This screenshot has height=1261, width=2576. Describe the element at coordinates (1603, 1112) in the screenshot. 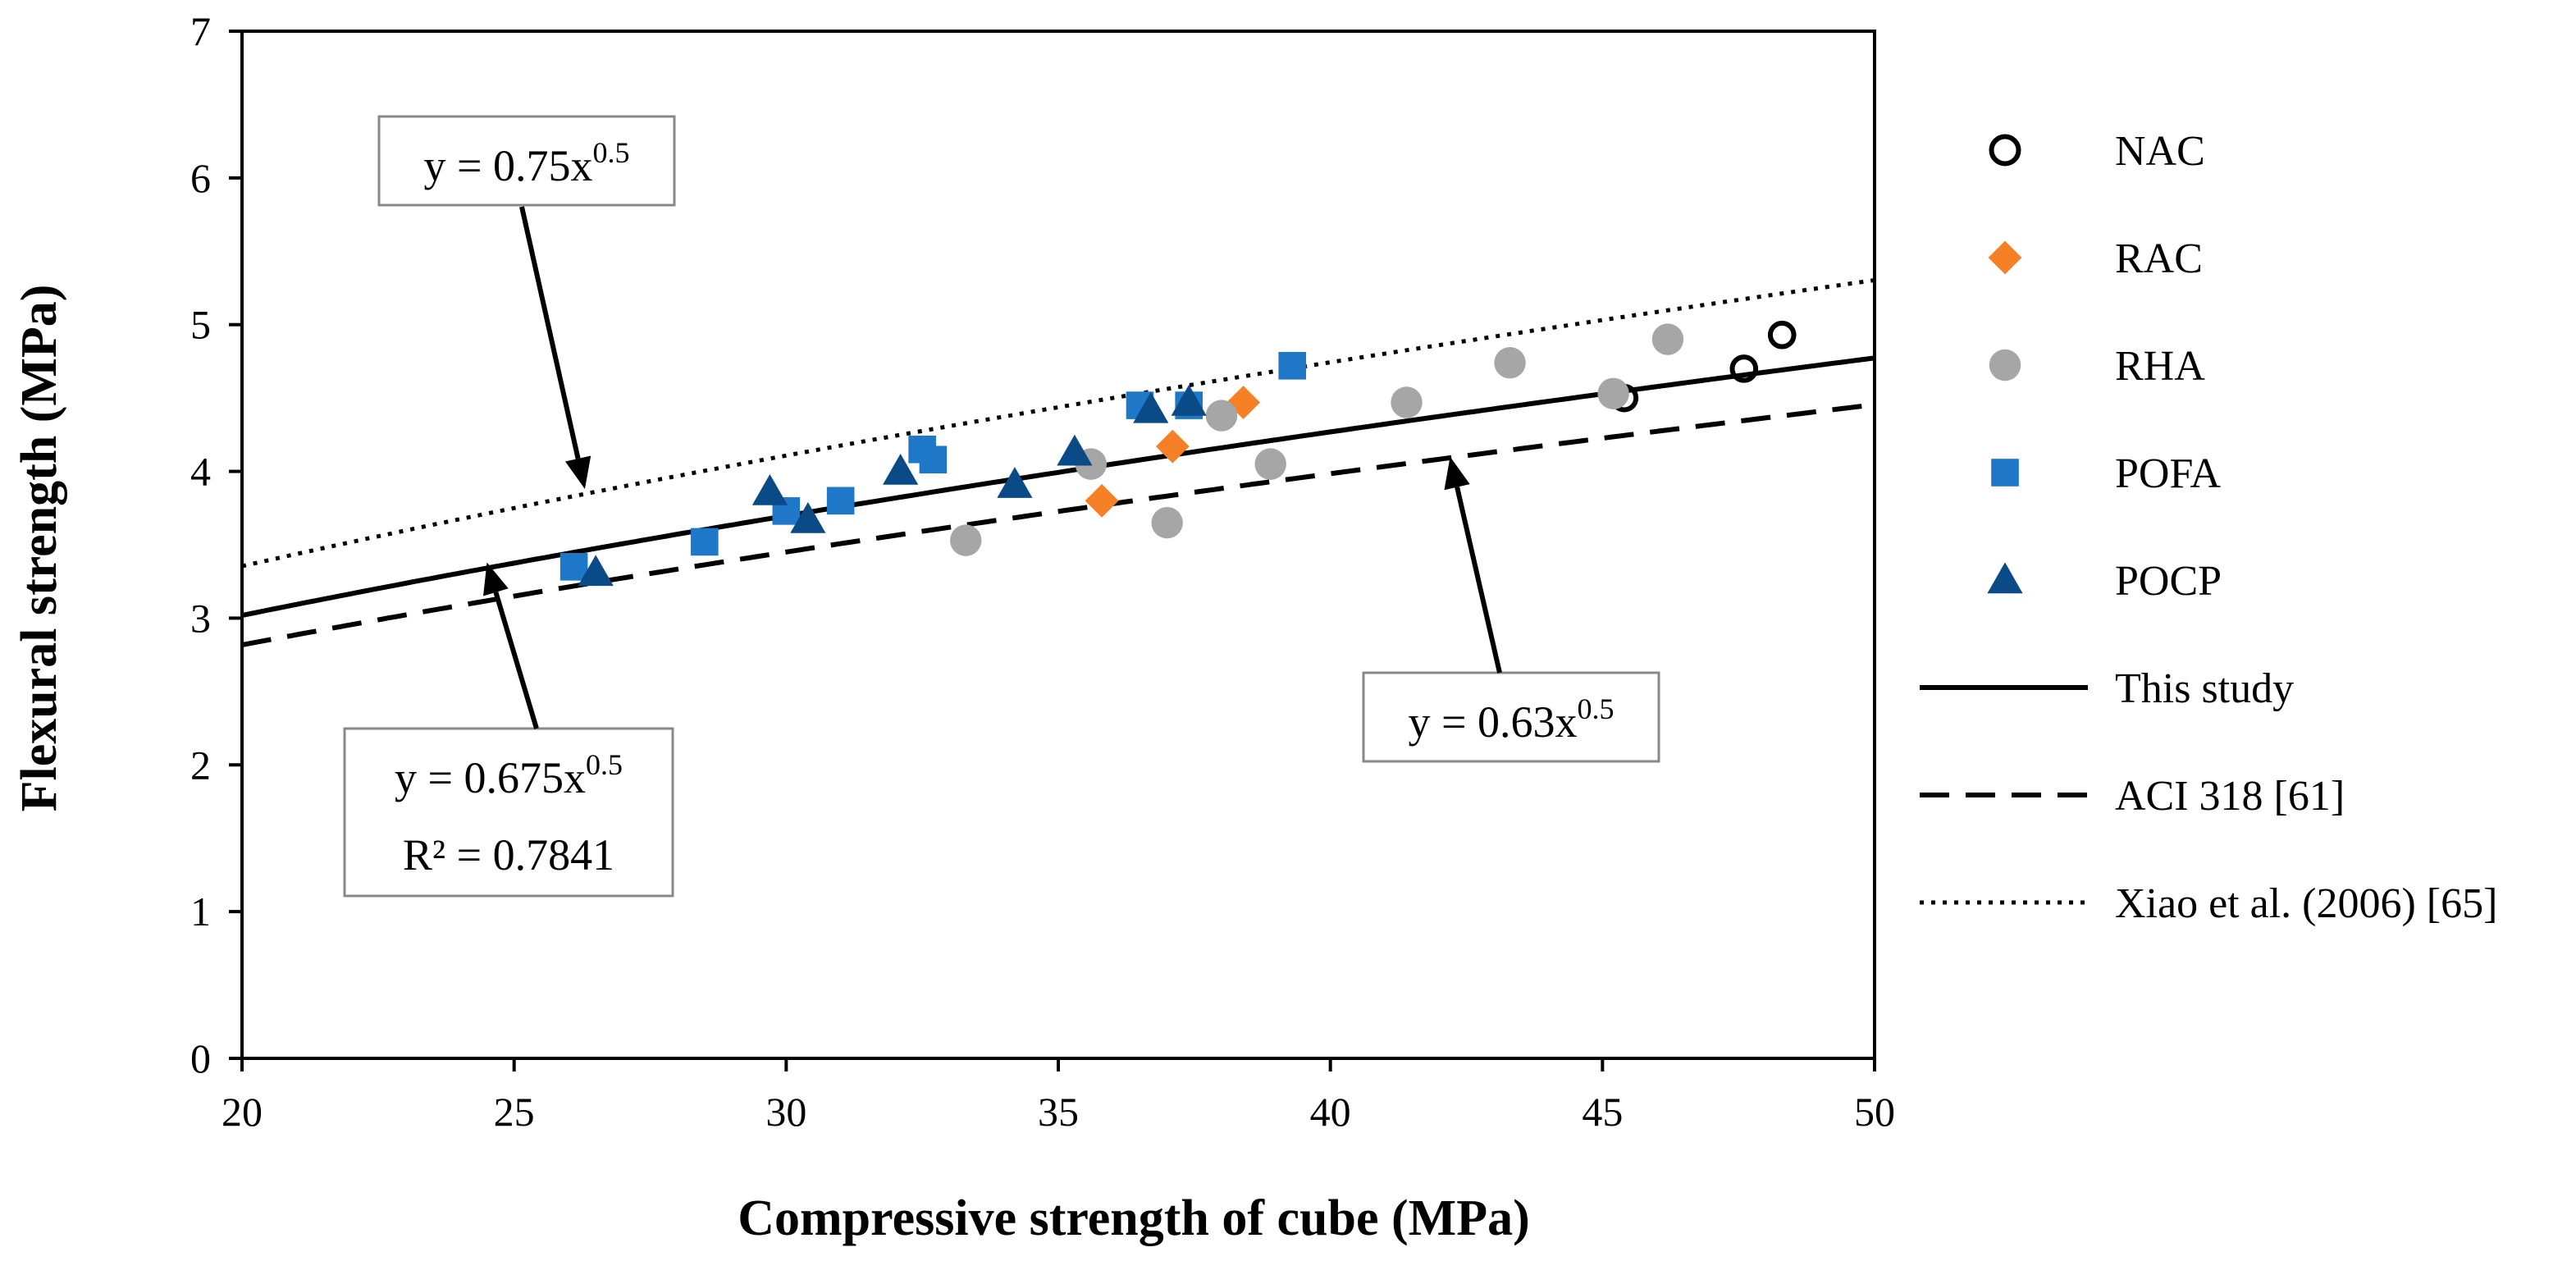

I see `x-tick-label-45: 45` at that location.